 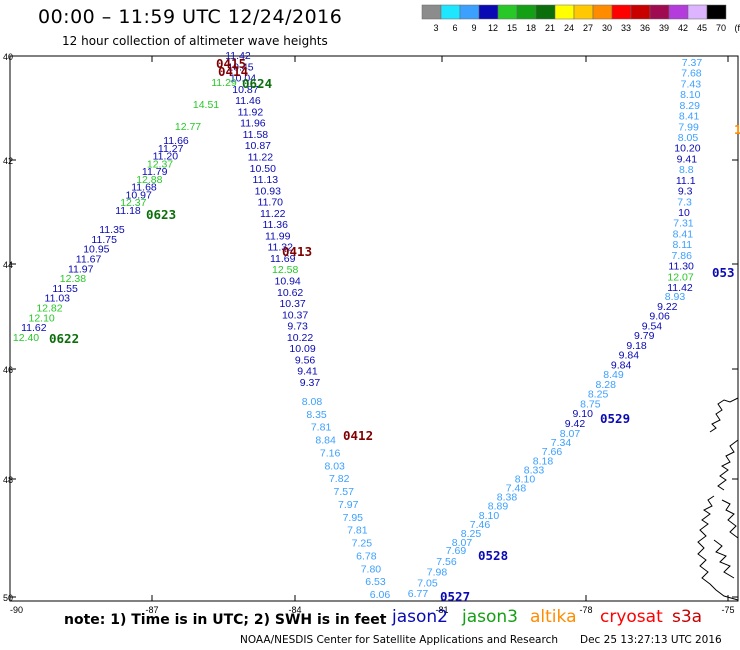 What do you see at coordinates (456, 551) in the screenshot?
I see `wave-height-value: 7.69` at bounding box center [456, 551].